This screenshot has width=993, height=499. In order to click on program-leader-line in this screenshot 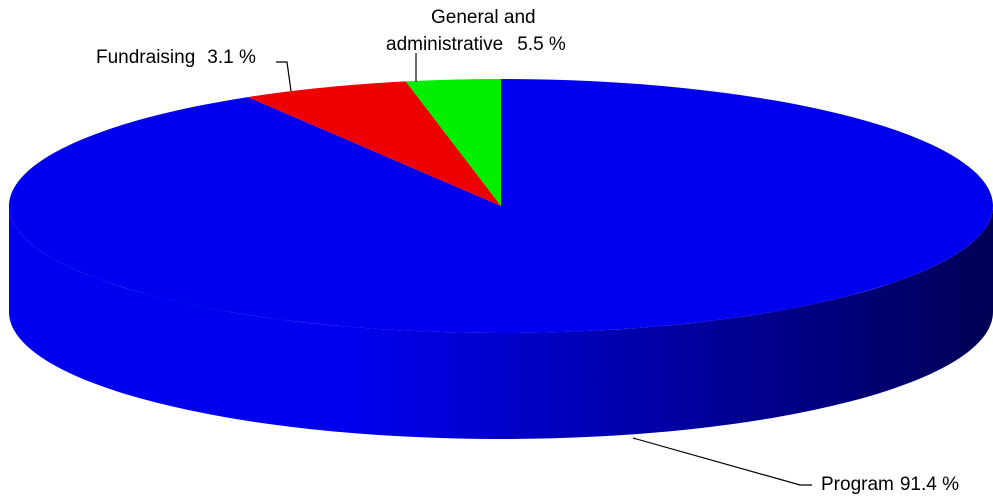, I will do `click(722, 461)`.